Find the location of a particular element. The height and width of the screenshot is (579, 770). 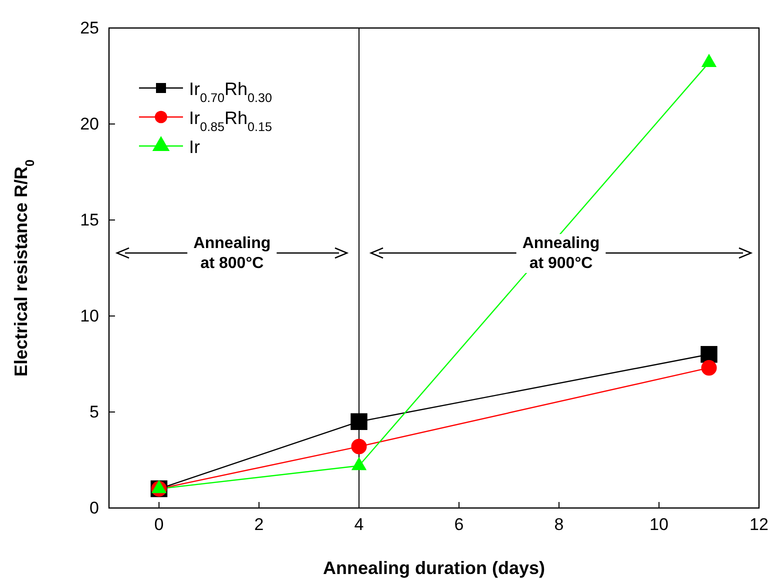

x-tick-label: 12 is located at coordinates (759, 524).